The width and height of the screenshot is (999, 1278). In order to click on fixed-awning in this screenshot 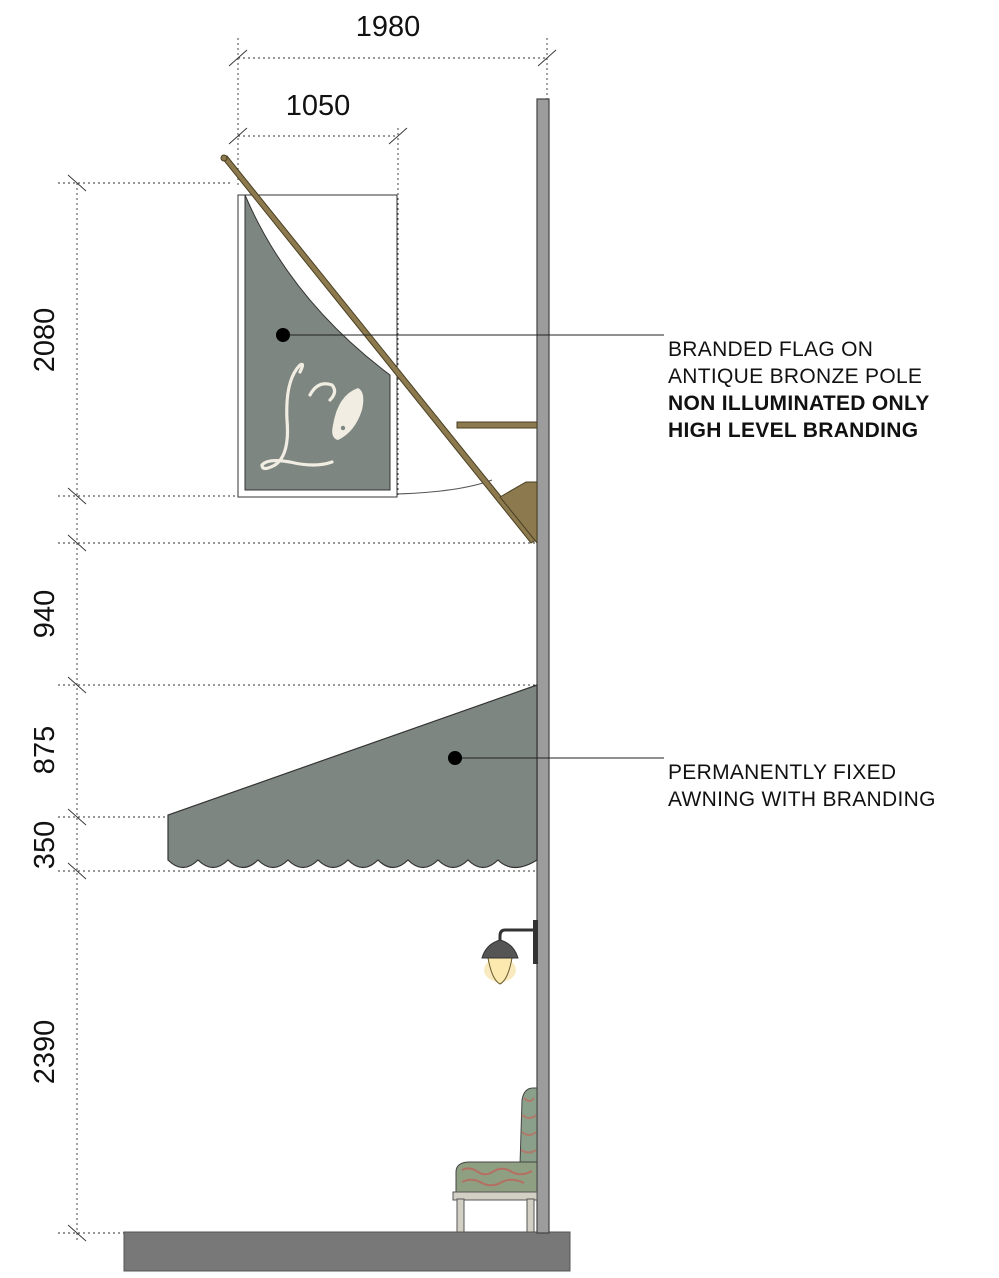, I will do `click(352, 776)`.